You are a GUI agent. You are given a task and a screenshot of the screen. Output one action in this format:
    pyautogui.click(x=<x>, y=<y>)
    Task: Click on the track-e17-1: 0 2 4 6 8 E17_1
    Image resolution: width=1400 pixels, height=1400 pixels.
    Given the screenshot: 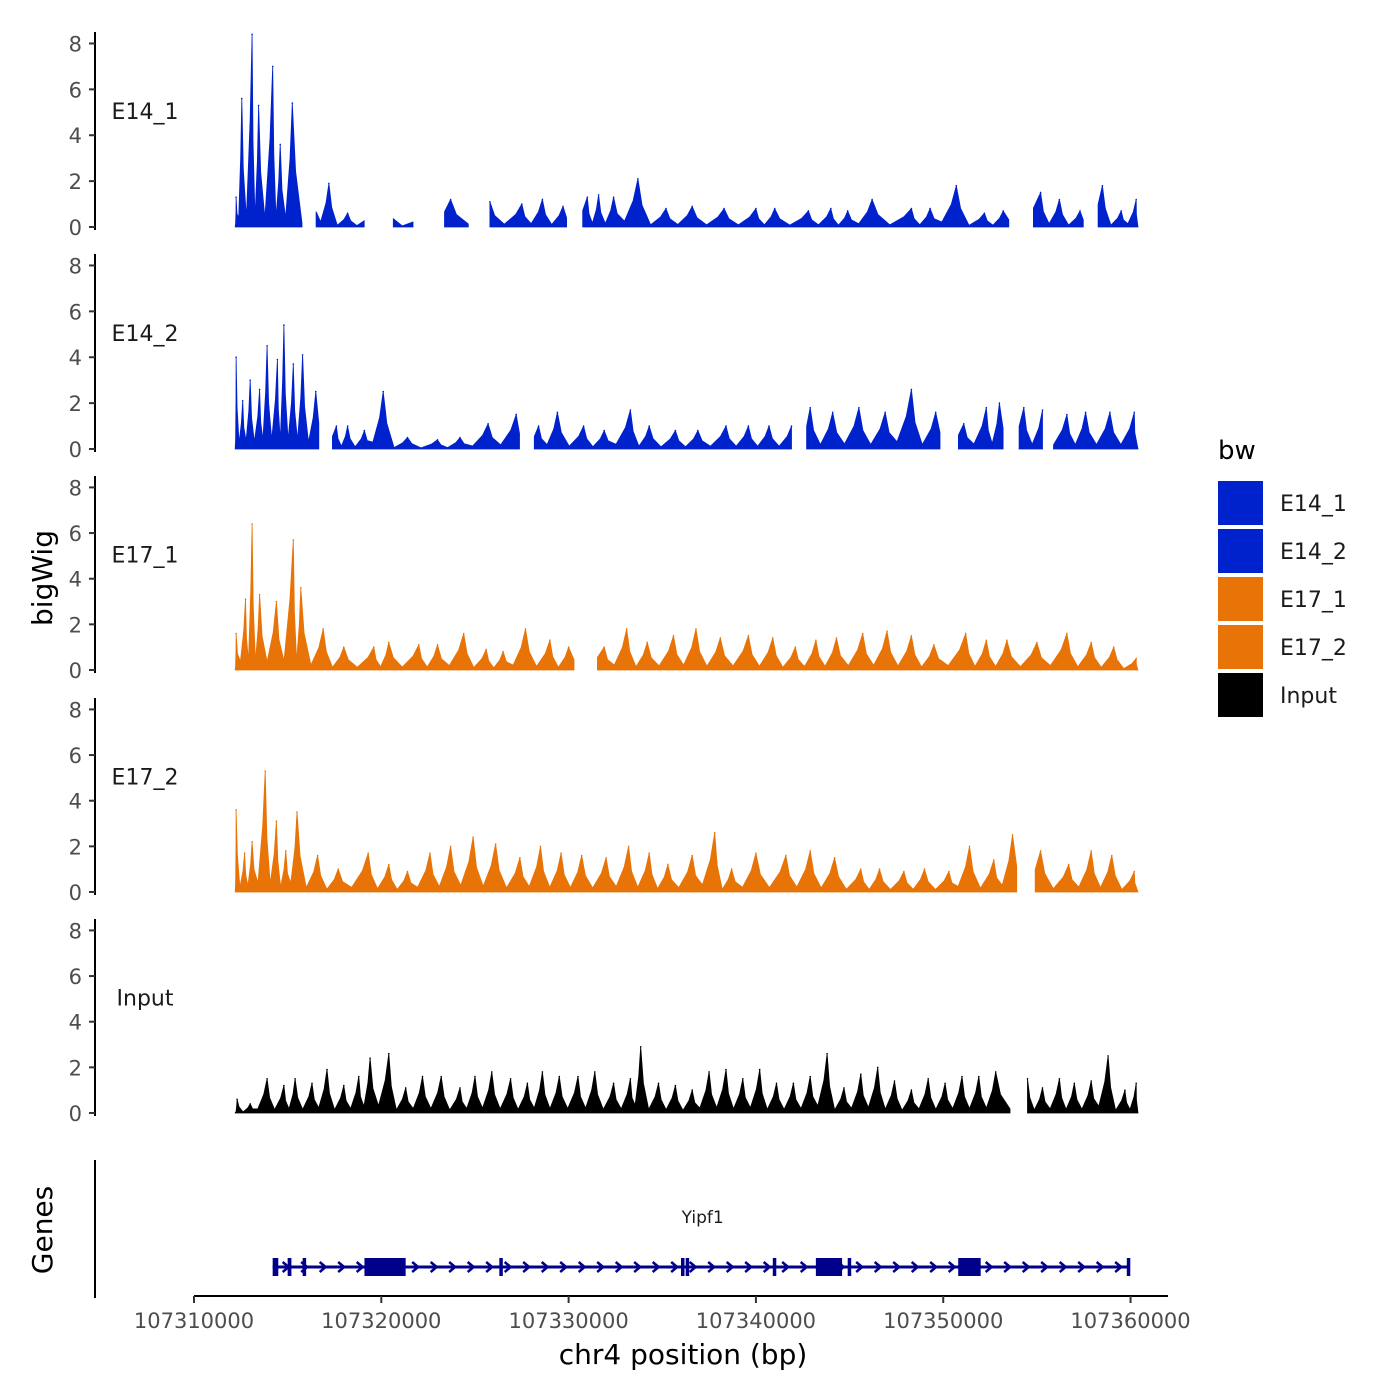 What is the action you would take?
    pyautogui.click(x=604, y=579)
    